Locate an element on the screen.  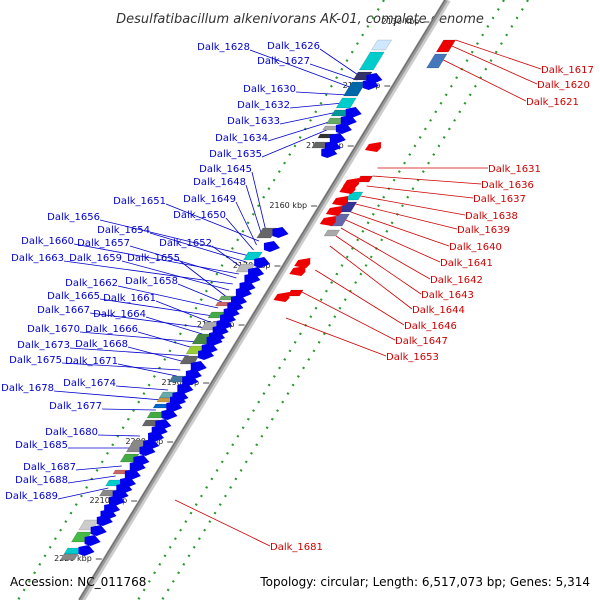
left-gene-label: Dalk_1657 is located at coordinates (103, 243).